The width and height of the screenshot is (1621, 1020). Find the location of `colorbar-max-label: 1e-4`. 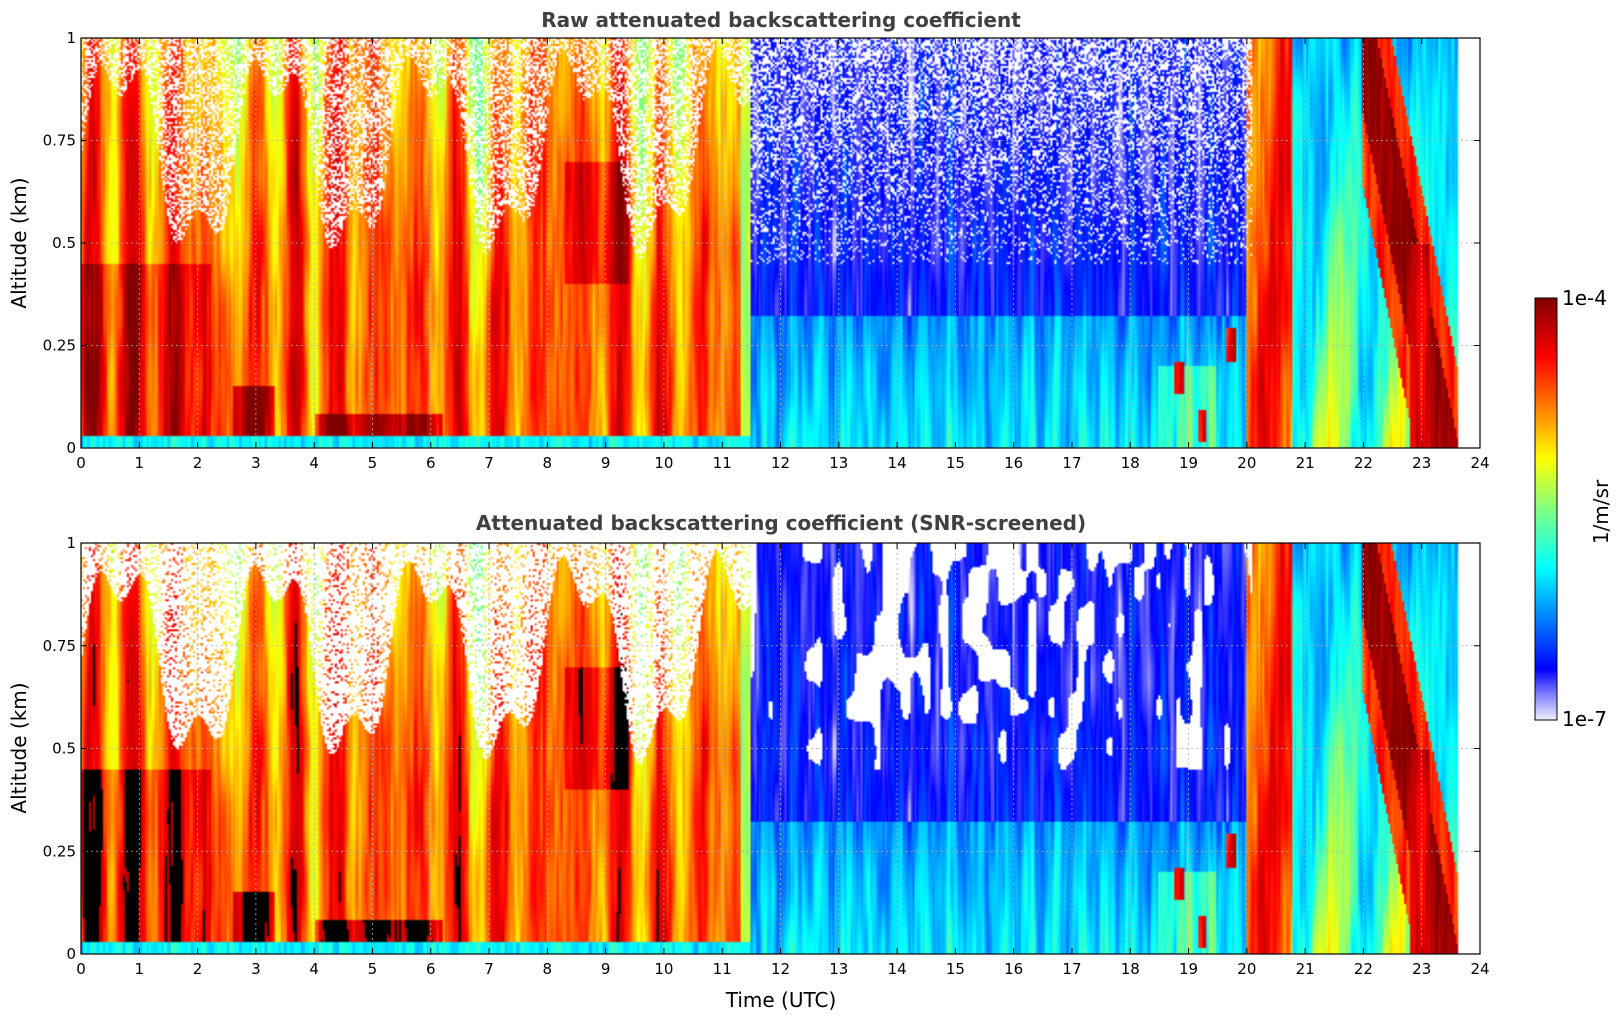

colorbar-max-label: 1e-4 is located at coordinates (1584, 298).